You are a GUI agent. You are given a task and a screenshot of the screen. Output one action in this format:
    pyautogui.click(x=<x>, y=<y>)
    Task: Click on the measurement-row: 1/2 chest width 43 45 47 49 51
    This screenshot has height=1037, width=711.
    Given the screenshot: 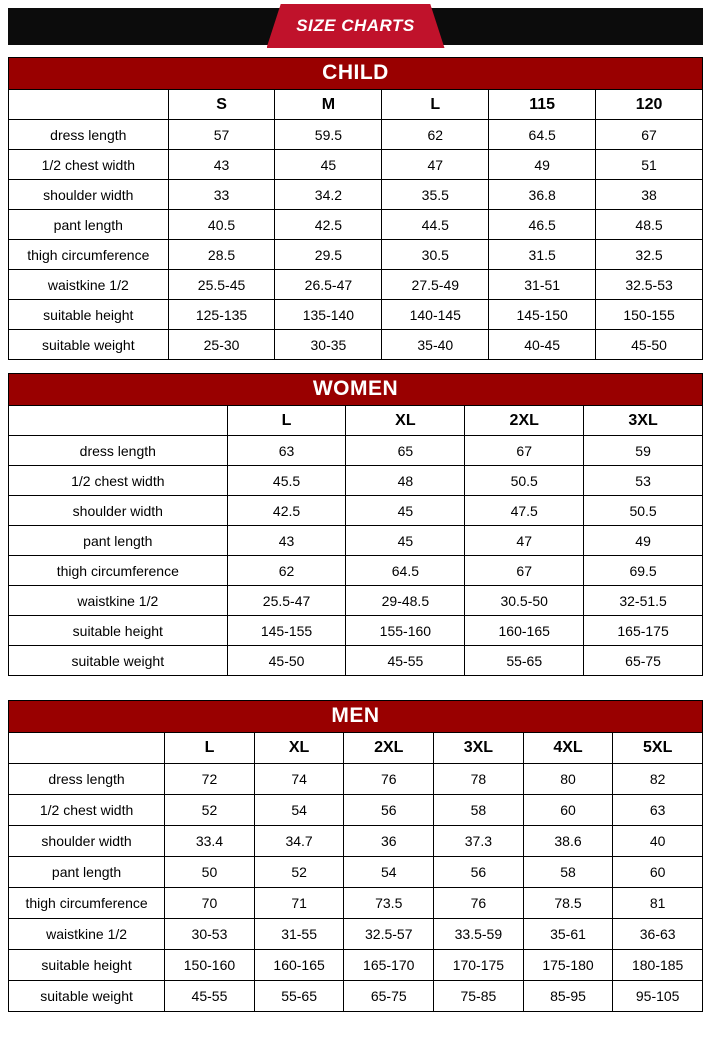 What is the action you would take?
    pyautogui.click(x=355, y=164)
    